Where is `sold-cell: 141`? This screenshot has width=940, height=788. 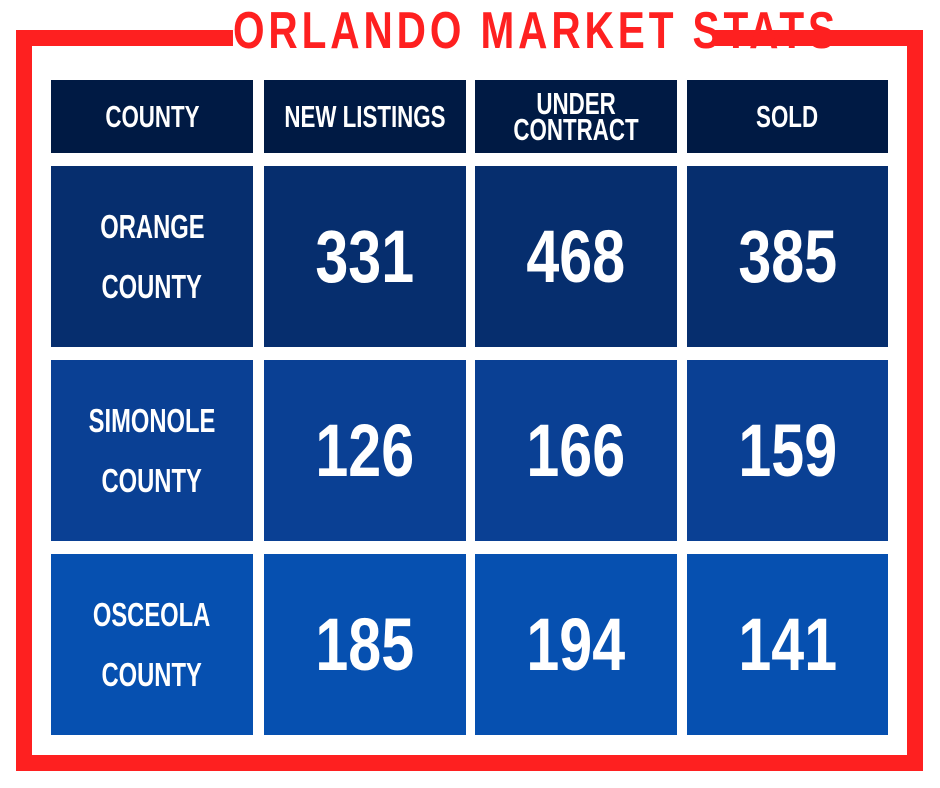
sold-cell: 141 is located at coordinates (787, 644).